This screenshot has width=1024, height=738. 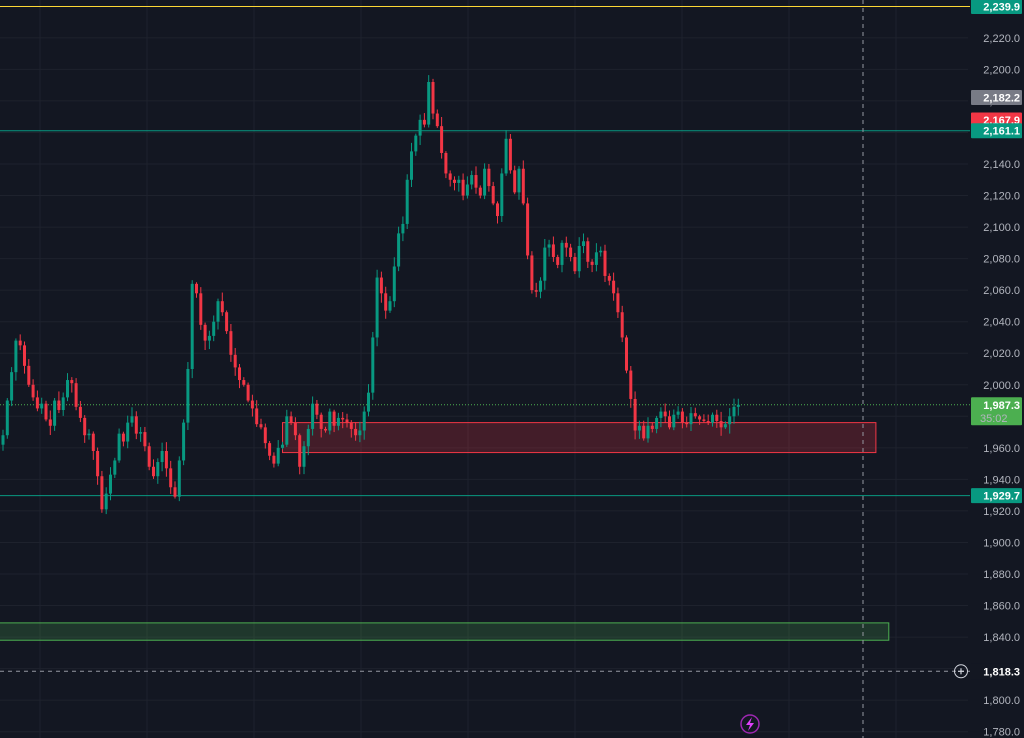 I want to click on resistance-zone, so click(x=579, y=438).